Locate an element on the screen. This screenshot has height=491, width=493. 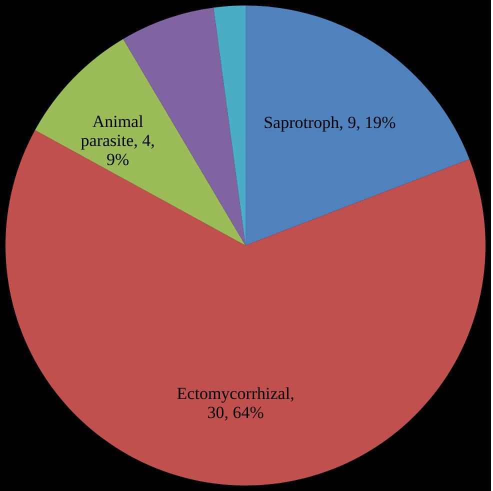
slice-label: Animal parasite, 4, 9% is located at coordinates (117, 141).